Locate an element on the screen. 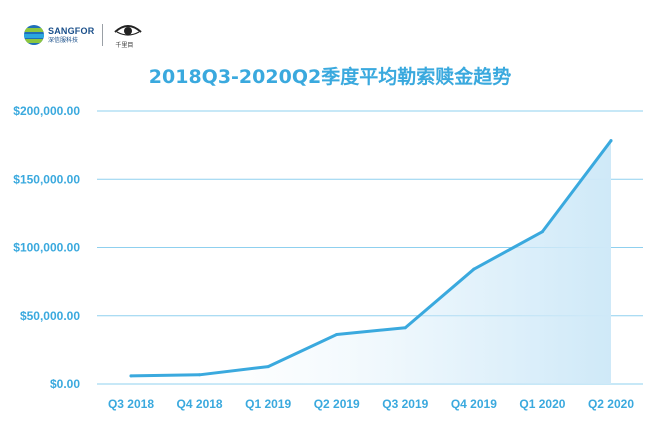 The height and width of the screenshot is (423, 660). partner-logo: 千里目 is located at coordinates (128, 35).